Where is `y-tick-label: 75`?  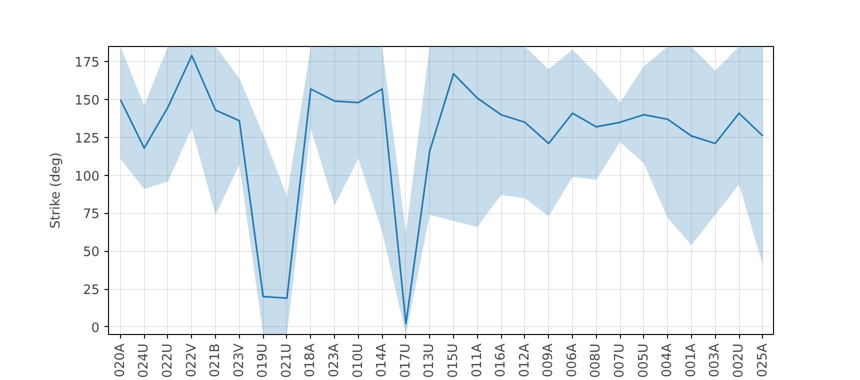
y-tick-label: 75 is located at coordinates (91, 214).